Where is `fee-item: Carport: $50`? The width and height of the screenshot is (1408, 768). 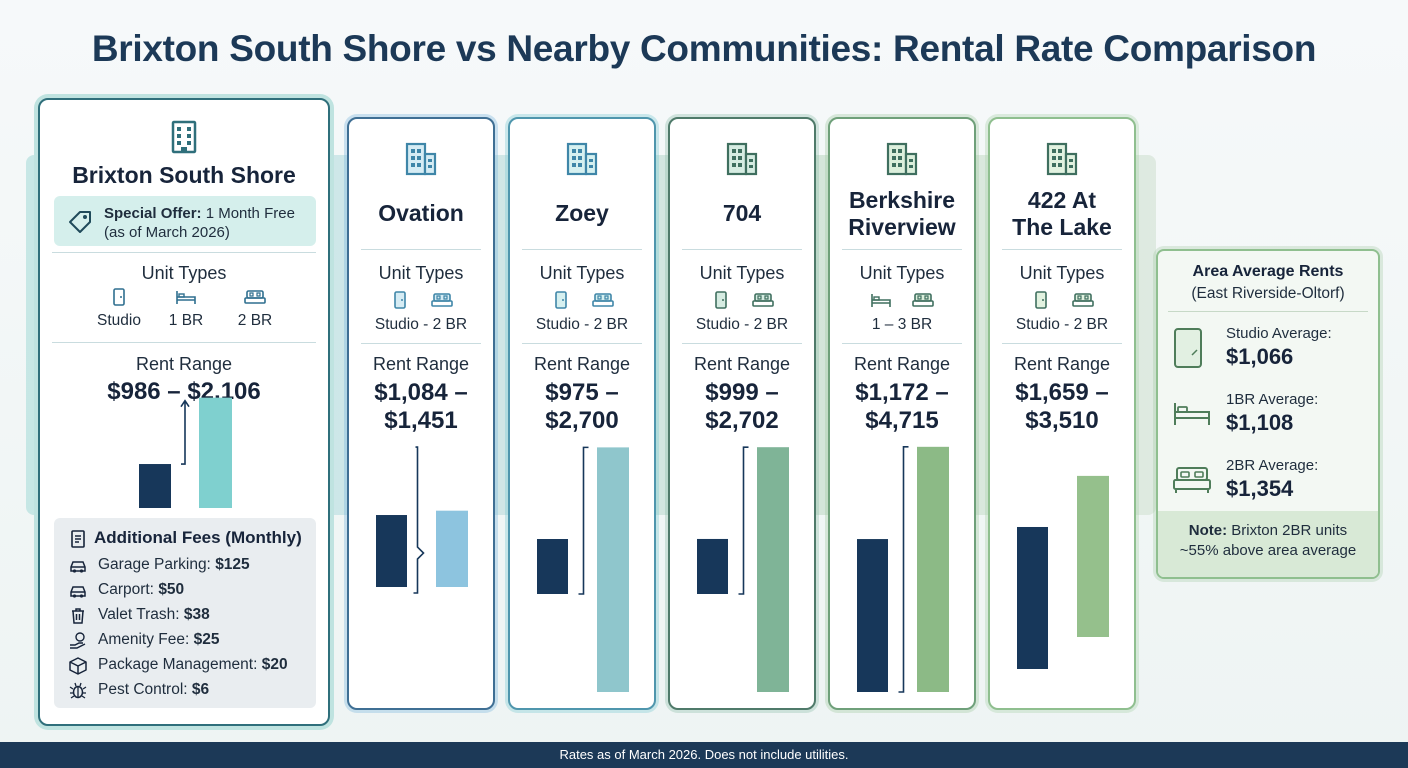 fee-item: Carport: $50 is located at coordinates (126, 590).